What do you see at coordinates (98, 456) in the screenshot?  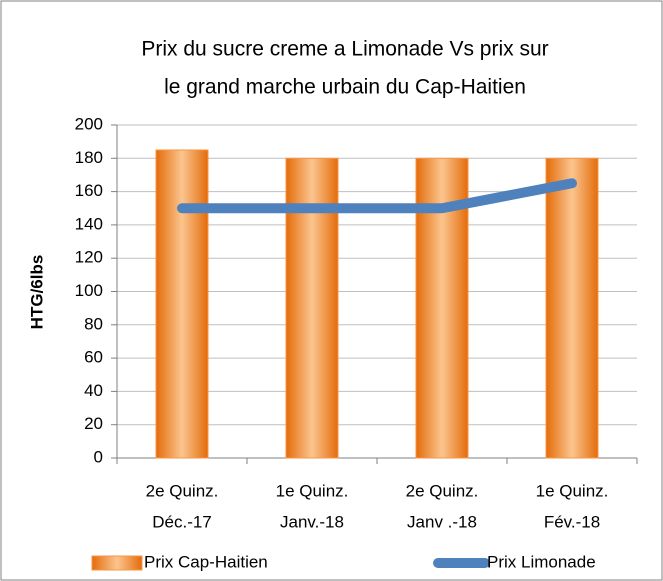 I see `y-tick-label: 0` at bounding box center [98, 456].